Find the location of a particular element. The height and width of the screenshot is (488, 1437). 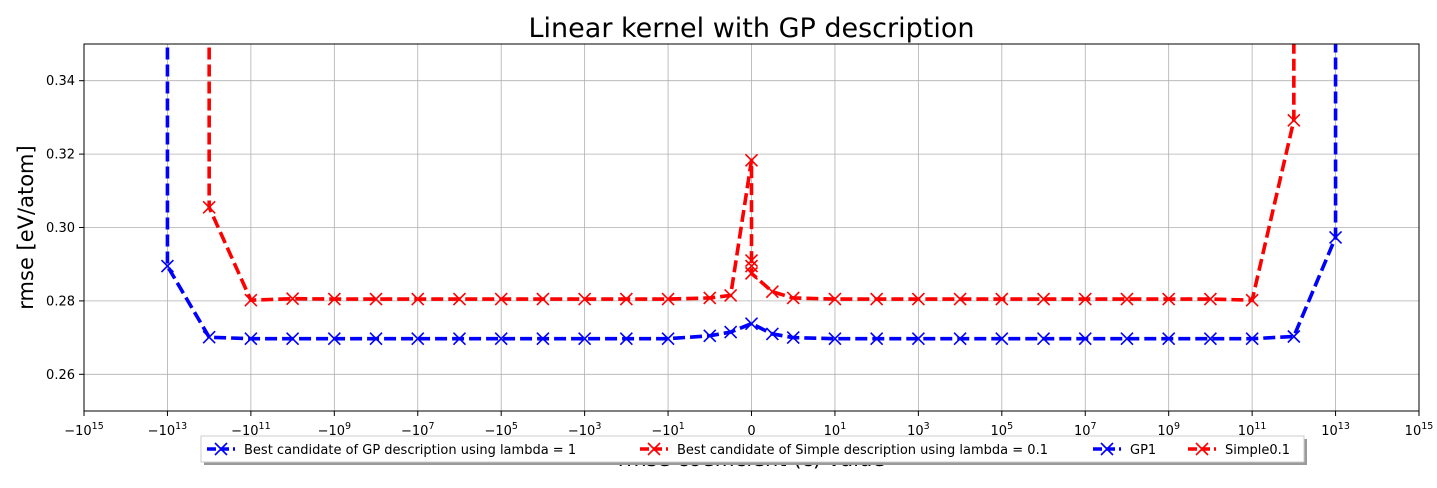

x-tick-label: 10⁵ is located at coordinates (1002, 430).